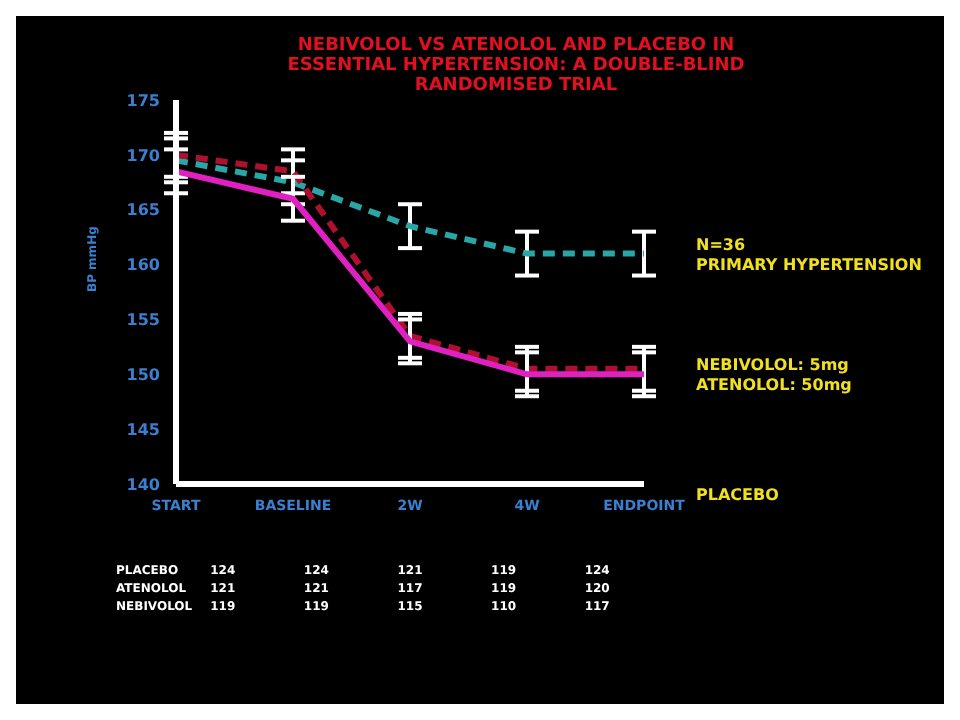  I want to click on text: PLACEBO, so click(737, 496).